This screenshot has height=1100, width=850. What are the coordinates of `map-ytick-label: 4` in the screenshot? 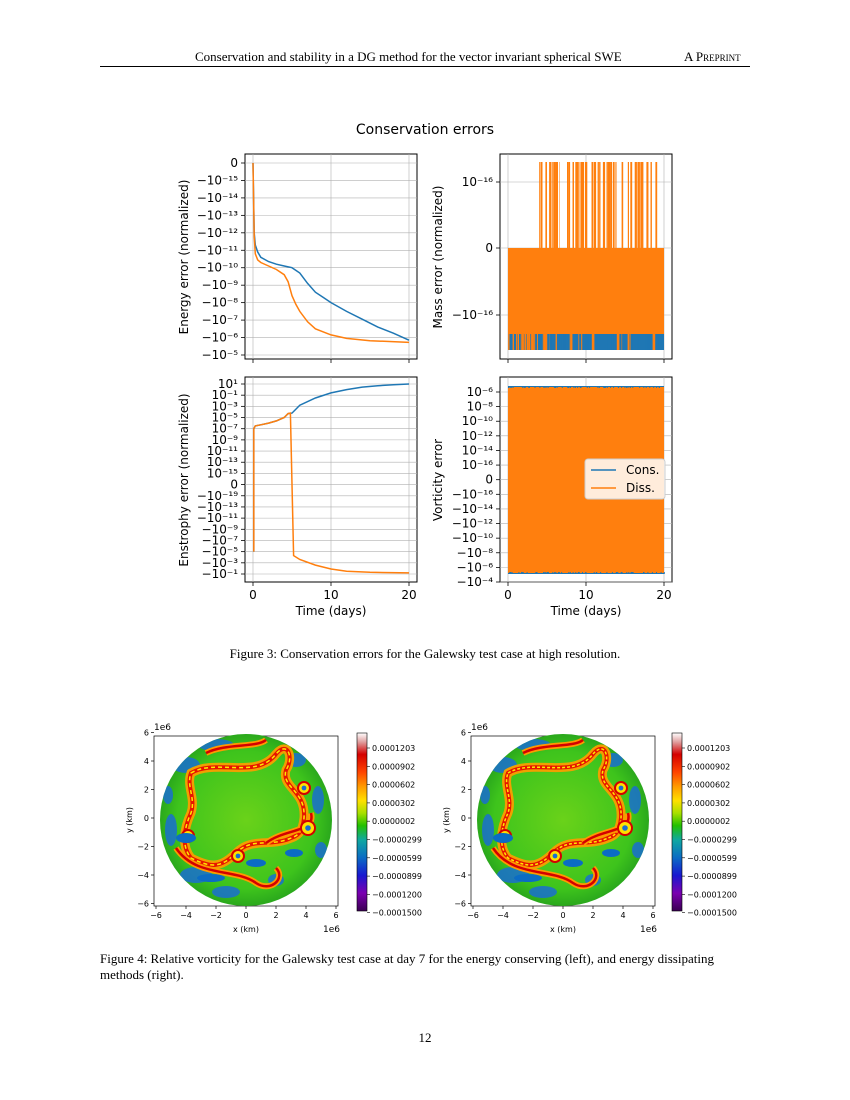 It's located at (463, 761).